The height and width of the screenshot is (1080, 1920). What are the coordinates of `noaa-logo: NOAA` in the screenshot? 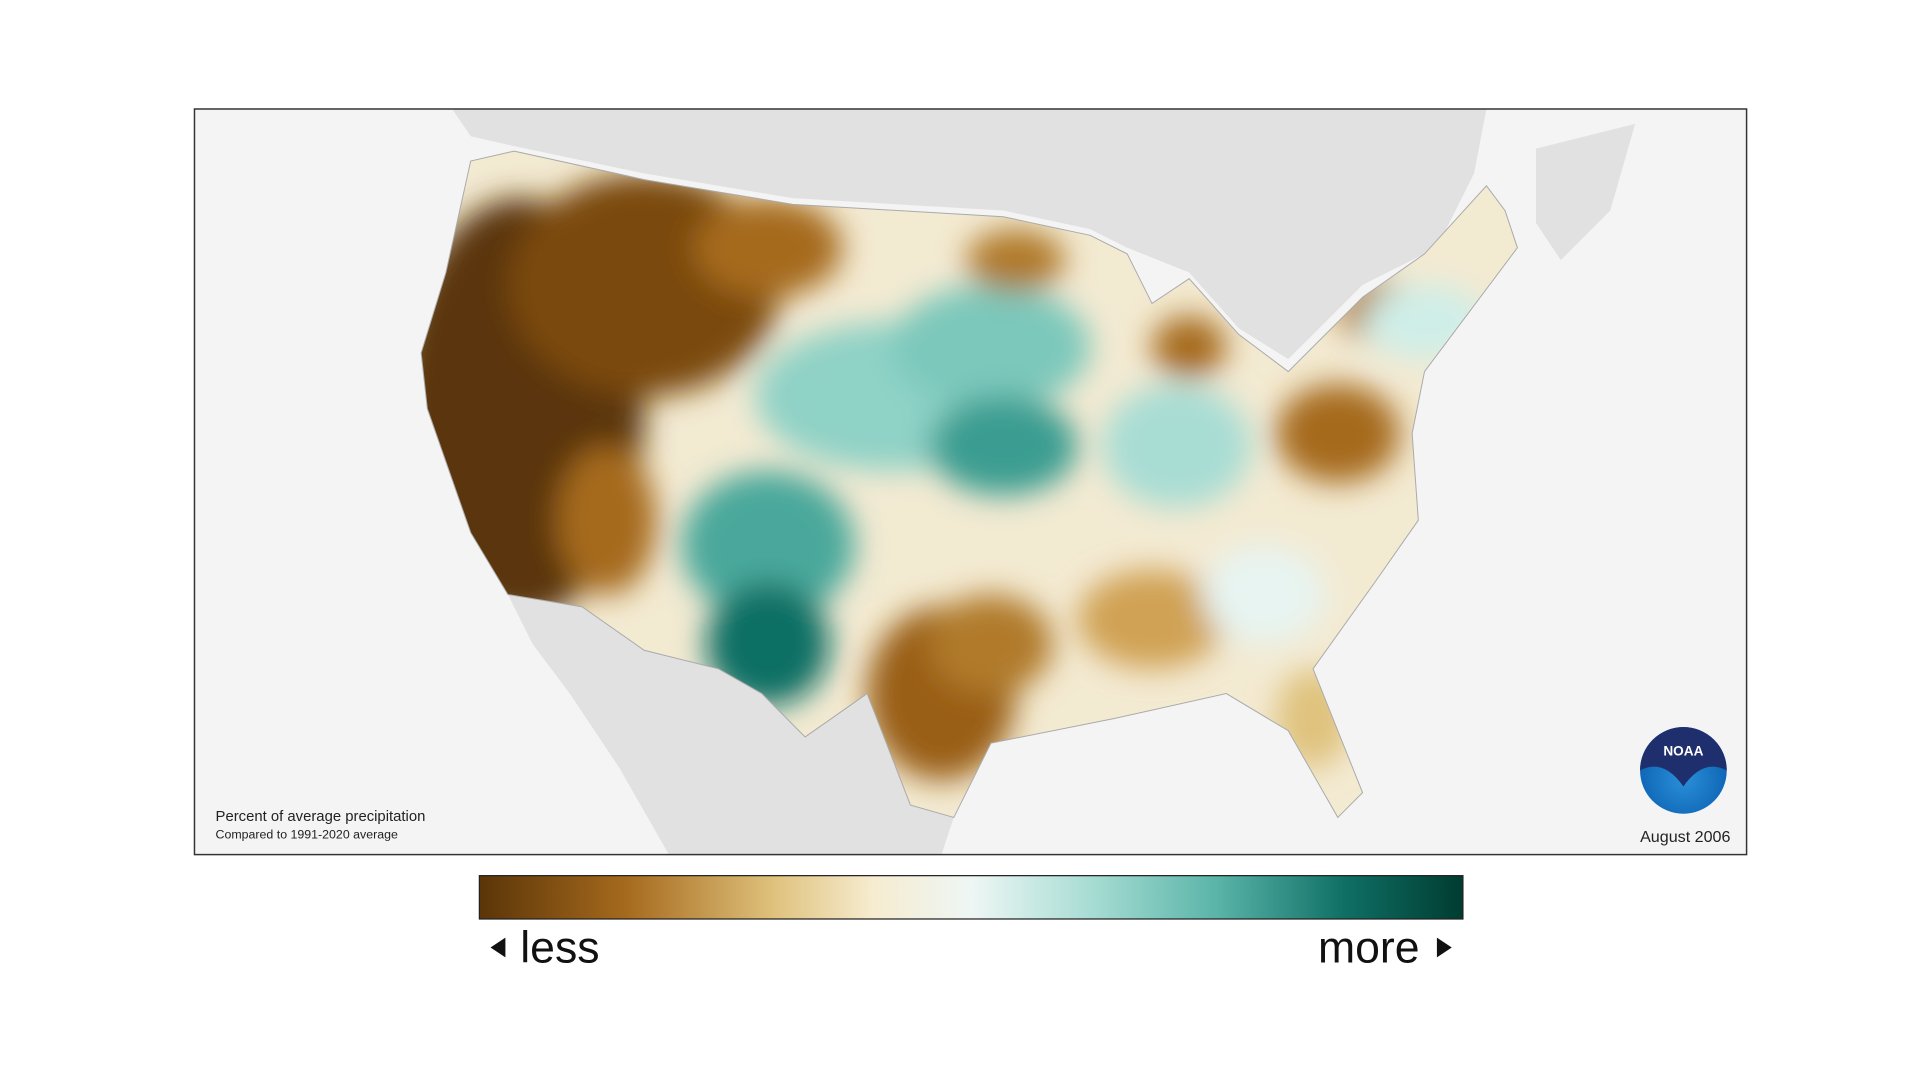 It's located at (1683, 770).